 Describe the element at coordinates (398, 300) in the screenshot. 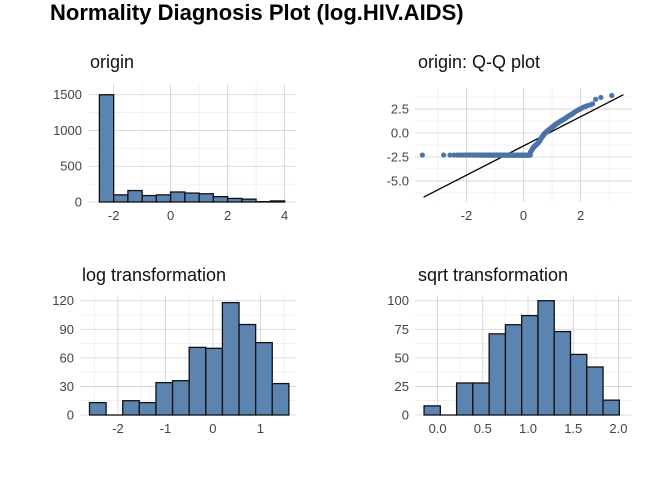

I see `y-tick-label: 100` at that location.